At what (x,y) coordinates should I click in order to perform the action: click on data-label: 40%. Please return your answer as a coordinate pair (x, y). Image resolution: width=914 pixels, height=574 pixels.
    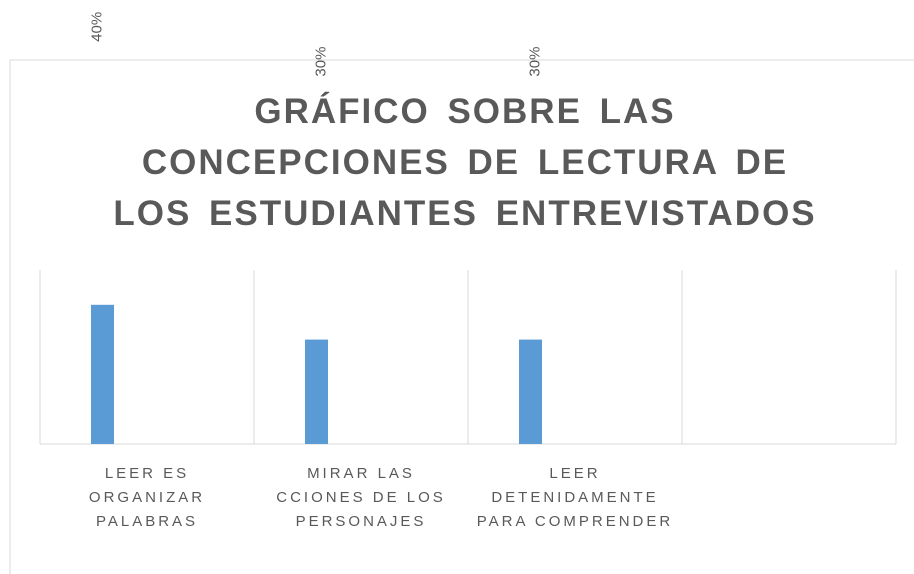
    Looking at the image, I should click on (96, 27).